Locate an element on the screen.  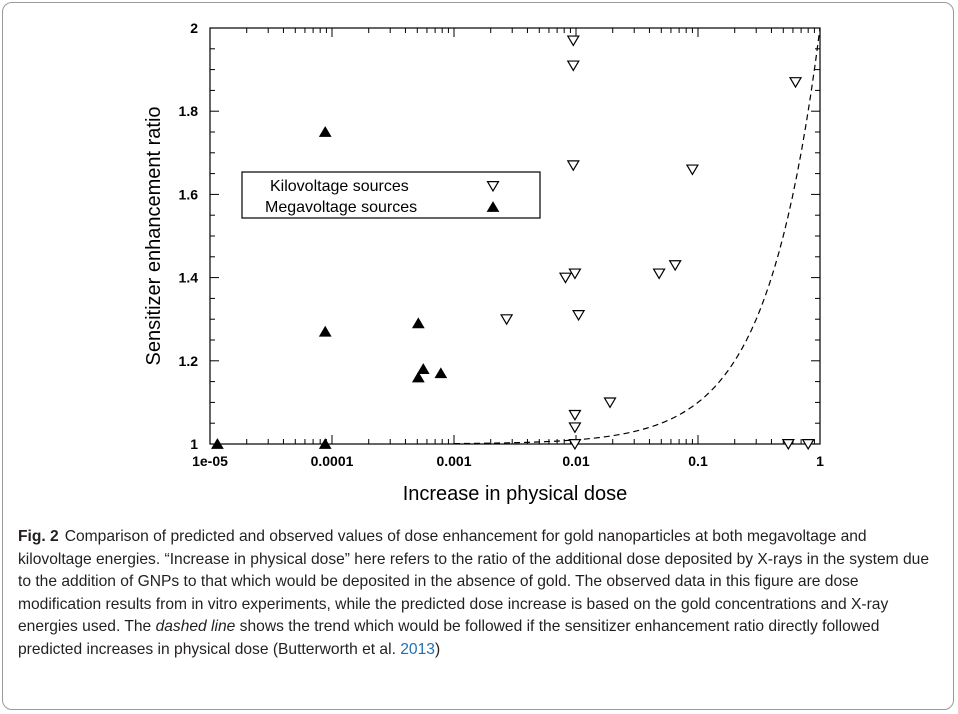
y-axis-title: Sensitizer enhancement ratio is located at coordinates (154, 235).